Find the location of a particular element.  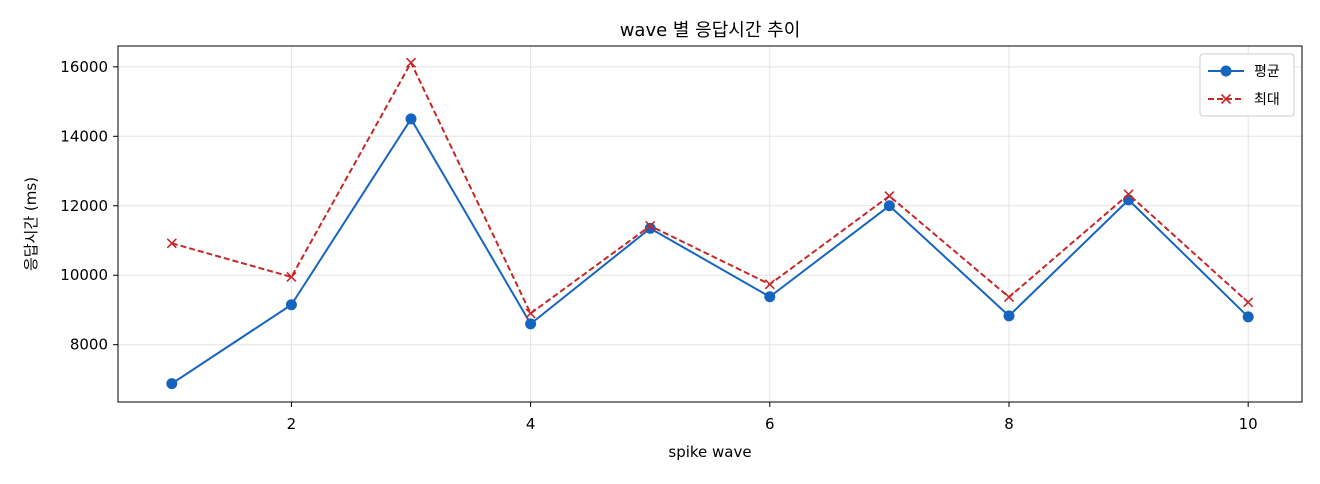

legend-label: 최대 is located at coordinates (1267, 100).